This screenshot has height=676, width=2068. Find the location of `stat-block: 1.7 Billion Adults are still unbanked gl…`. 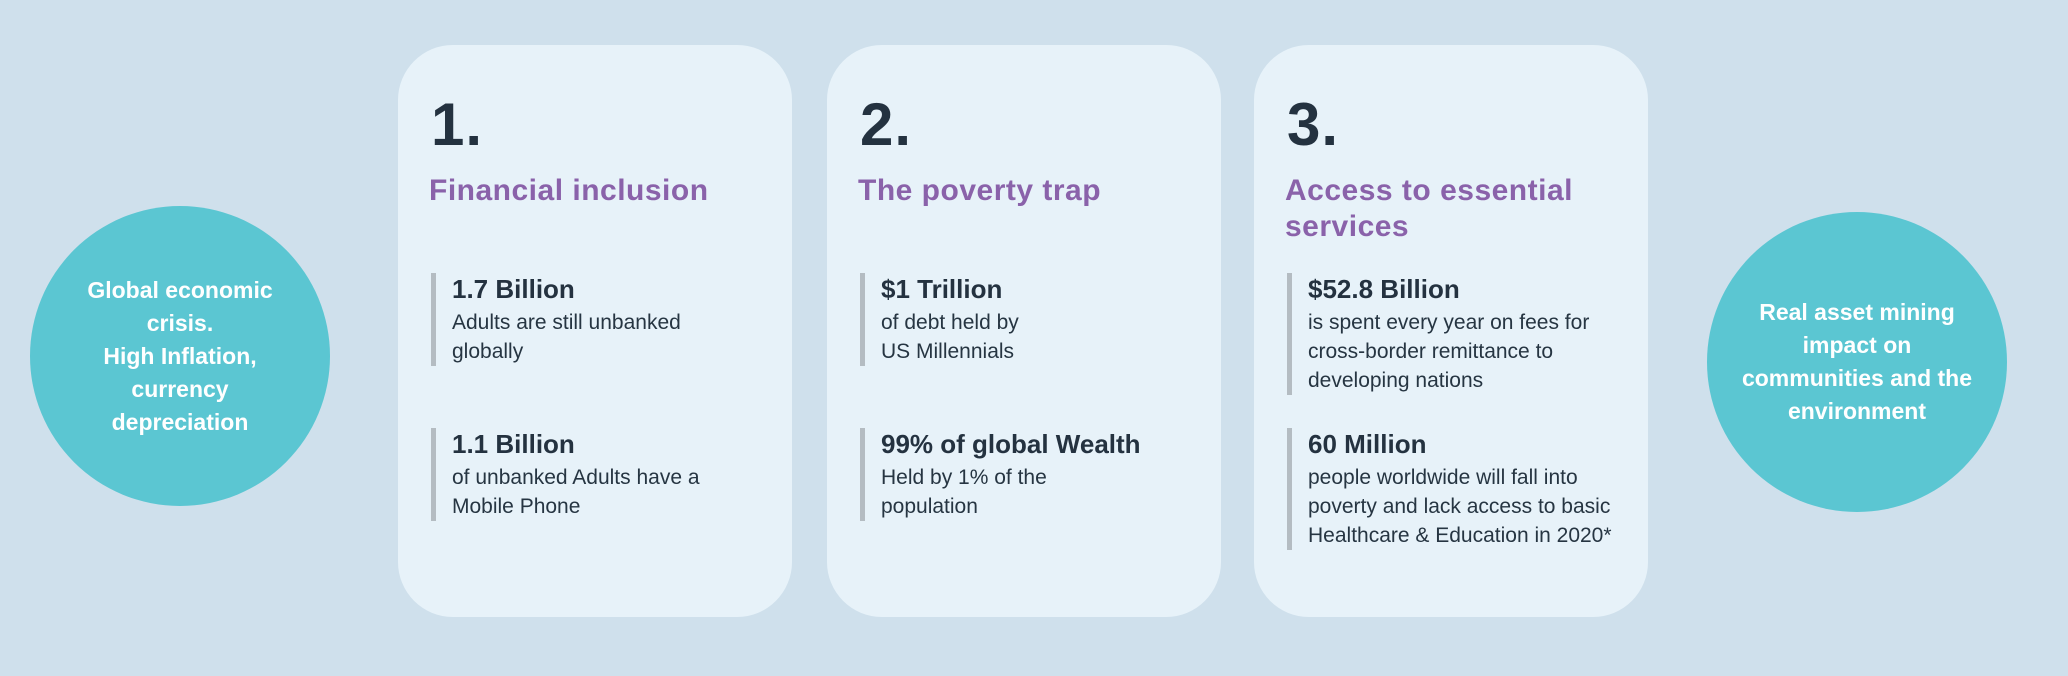

stat-block: 1.7 Billion Adults are still unbanked gl… is located at coordinates (603, 319).